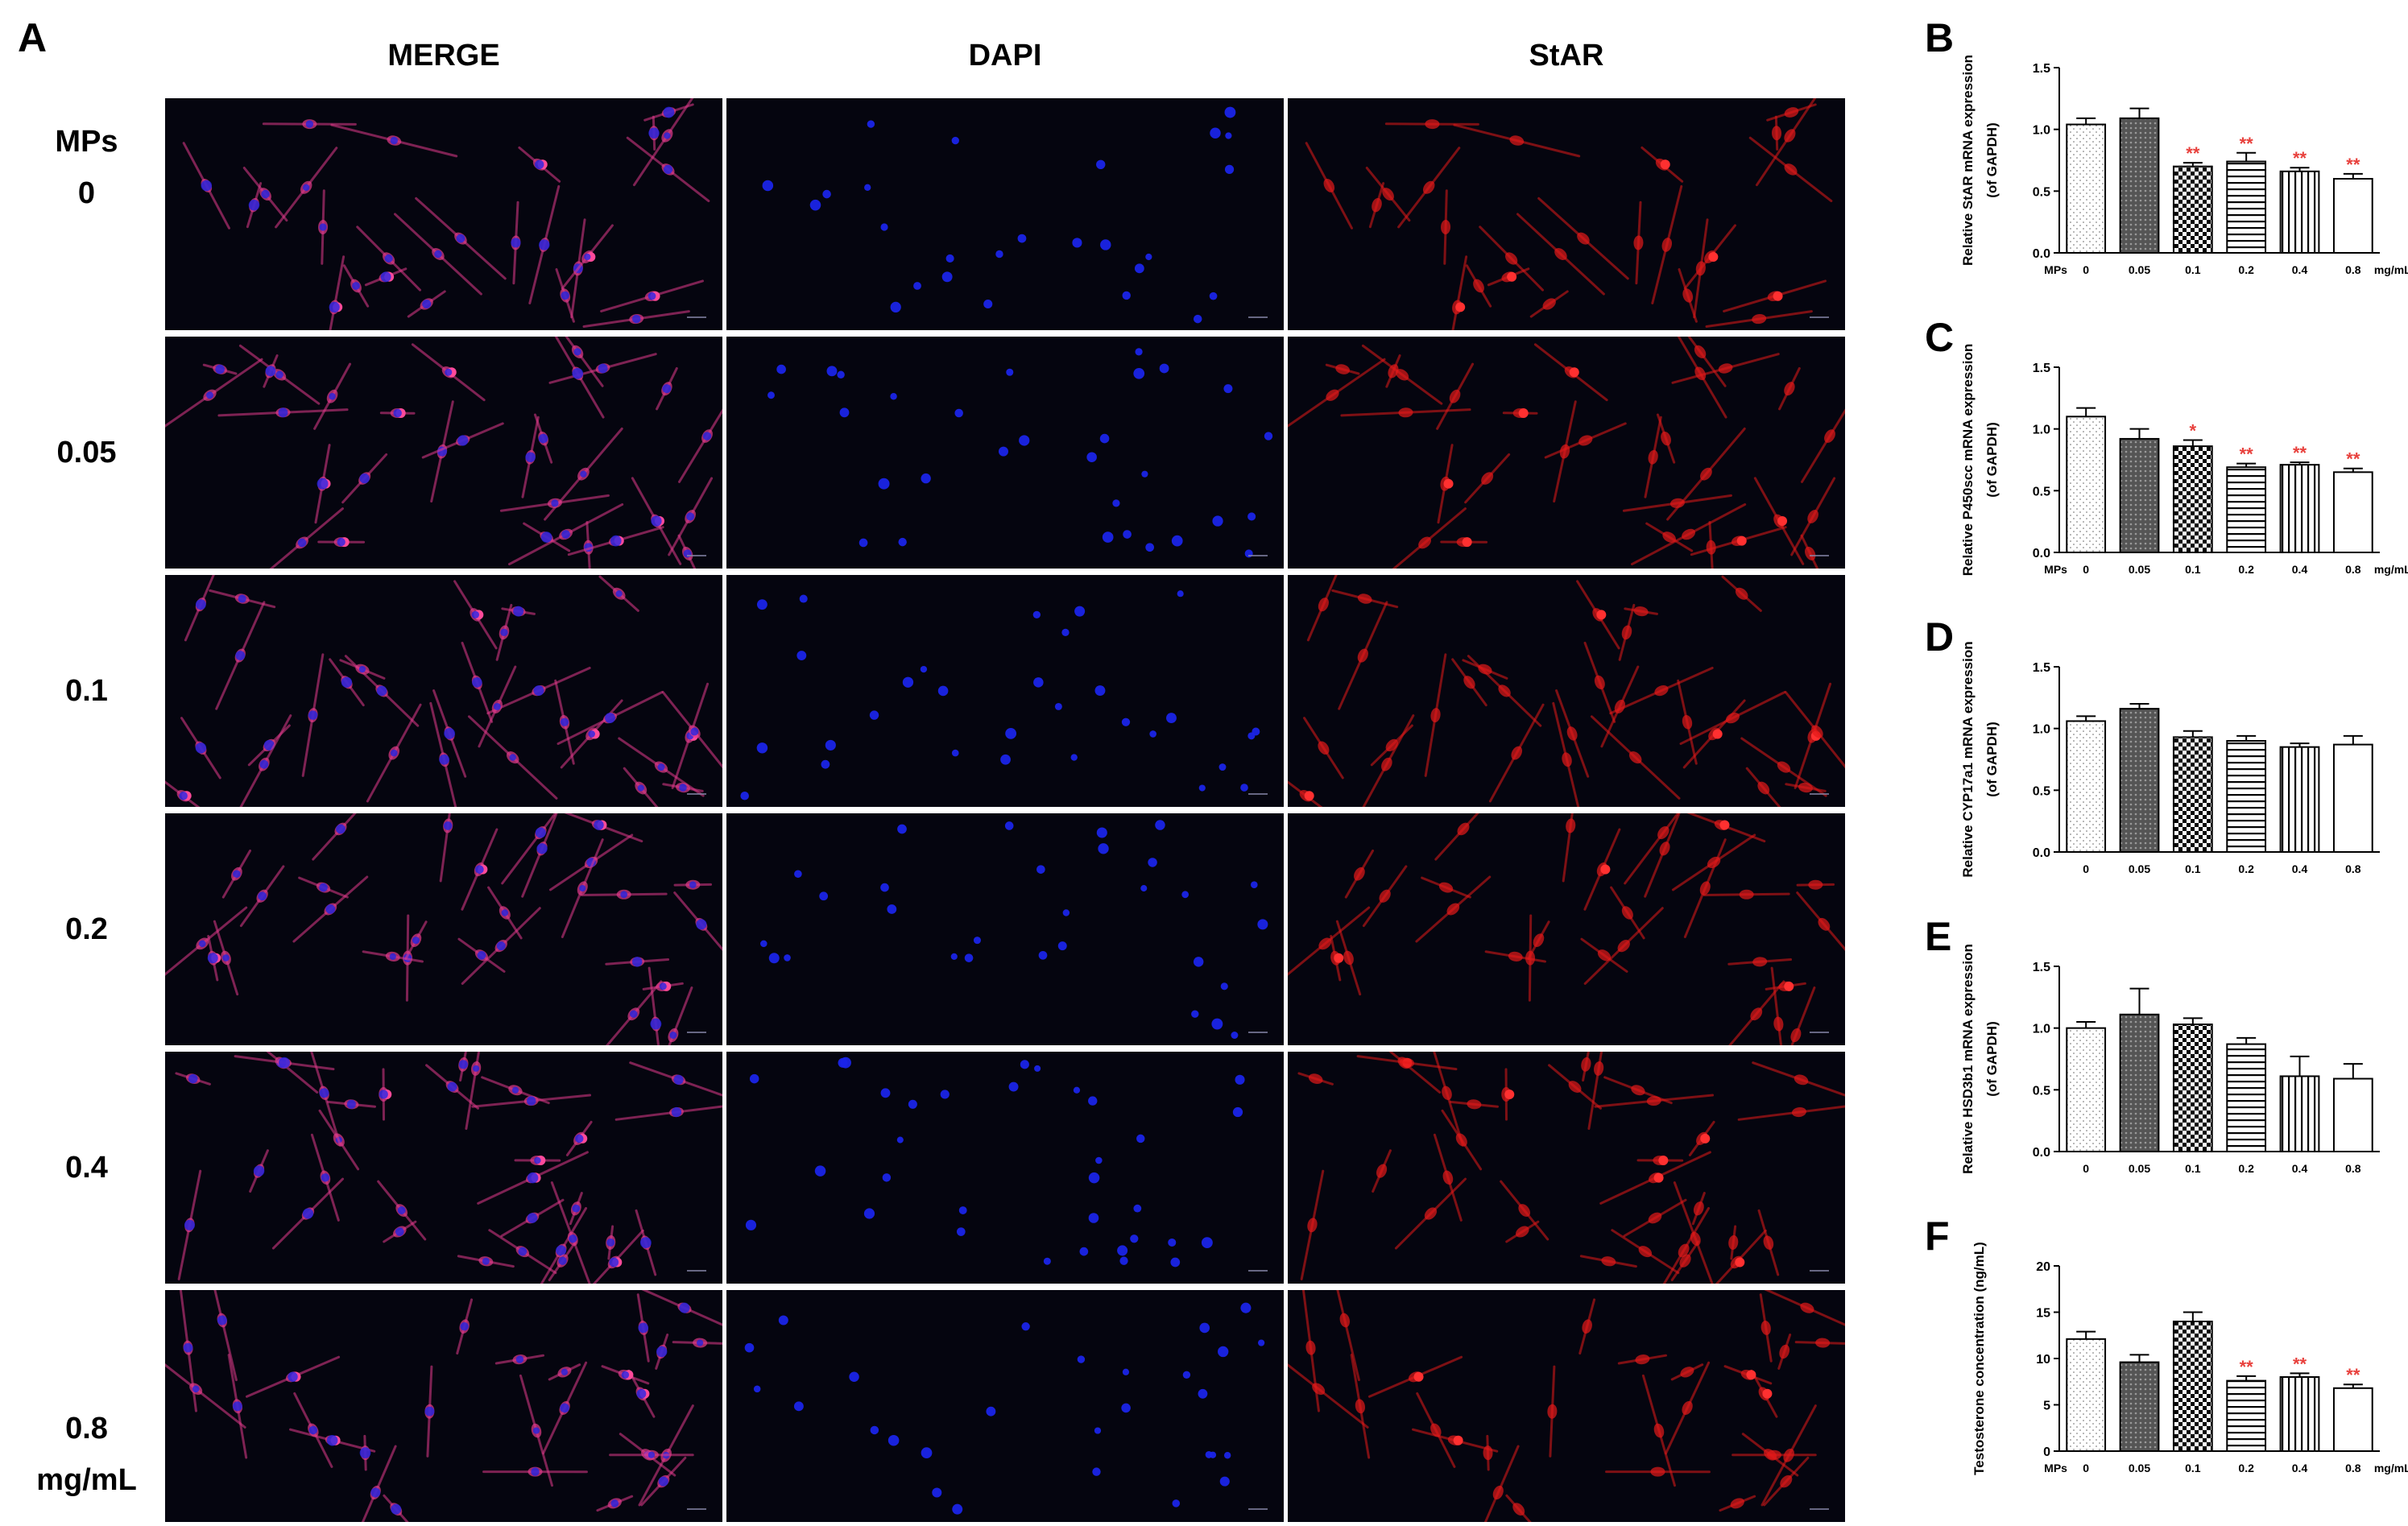 This screenshot has height=1526, width=2408. Describe the element at coordinates (86, 142) in the screenshot. I see `row-label-0-0: MPs` at that location.